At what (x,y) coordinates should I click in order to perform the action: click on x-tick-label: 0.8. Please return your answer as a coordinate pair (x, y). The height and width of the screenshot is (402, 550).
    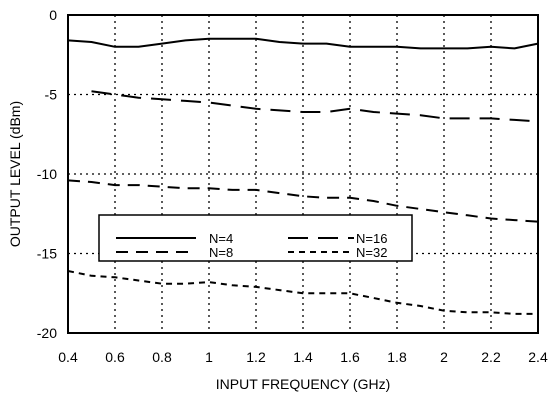
    Looking at the image, I should click on (162, 357).